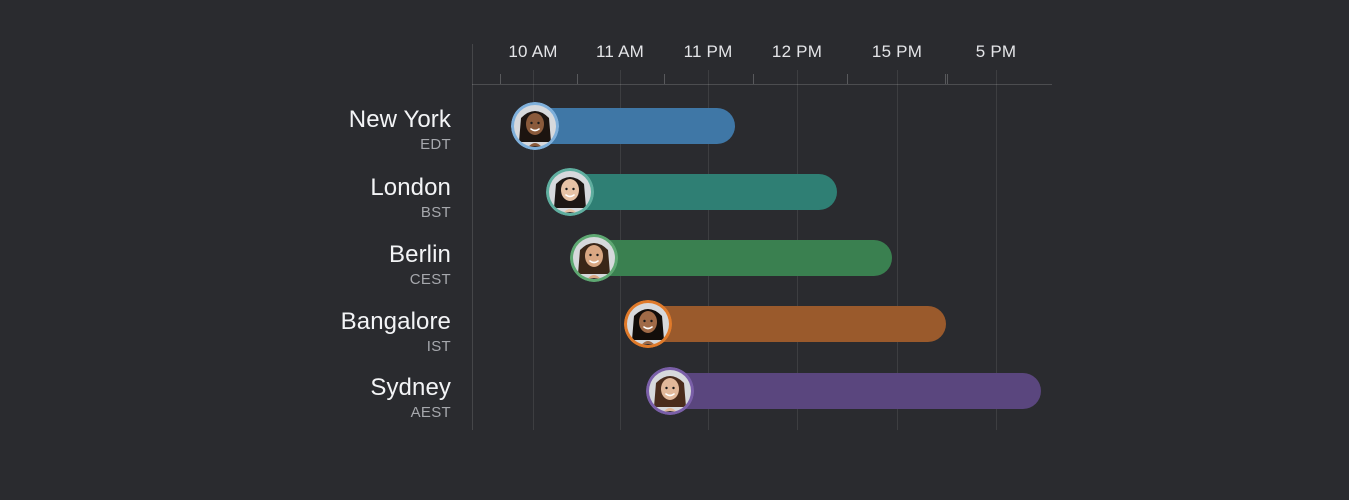 This screenshot has width=1349, height=500. I want to click on tick-label: 5 PM, so click(996, 51).